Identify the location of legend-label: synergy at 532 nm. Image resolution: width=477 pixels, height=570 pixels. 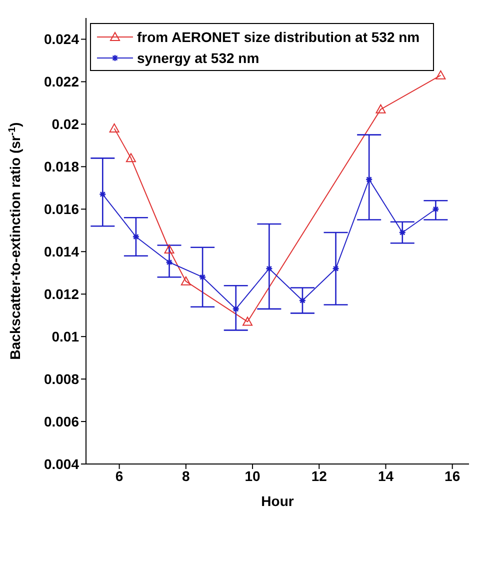
(198, 58).